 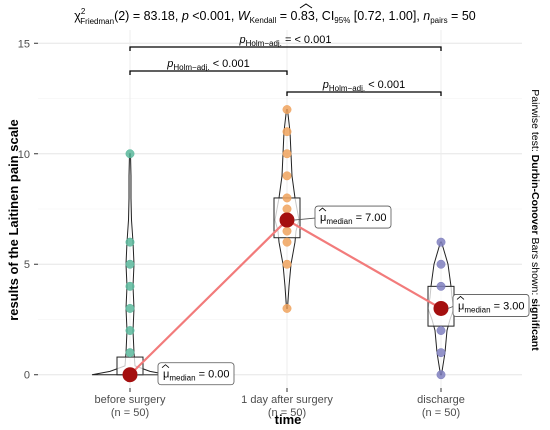 What do you see at coordinates (130, 400) in the screenshot?
I see `x-category-label: before surgery` at bounding box center [130, 400].